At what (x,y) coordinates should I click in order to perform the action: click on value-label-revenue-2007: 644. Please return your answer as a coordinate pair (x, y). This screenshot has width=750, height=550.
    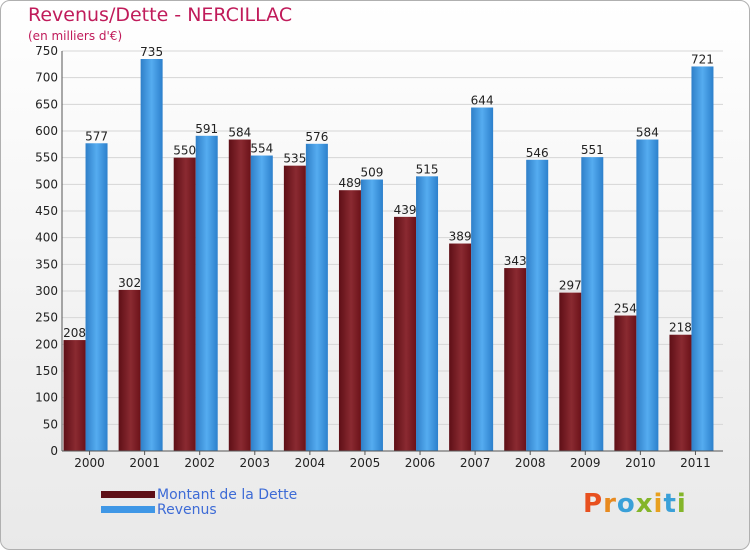
    Looking at the image, I should click on (482, 101).